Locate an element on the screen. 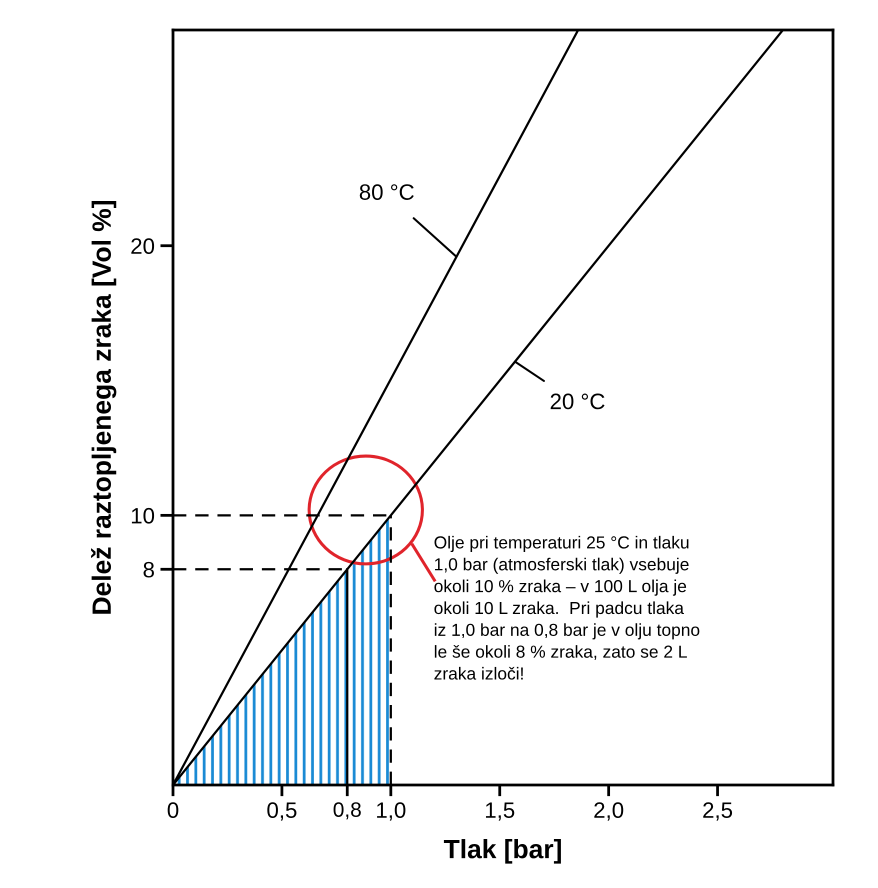  x-tick-label: 2,5 is located at coordinates (717, 811).